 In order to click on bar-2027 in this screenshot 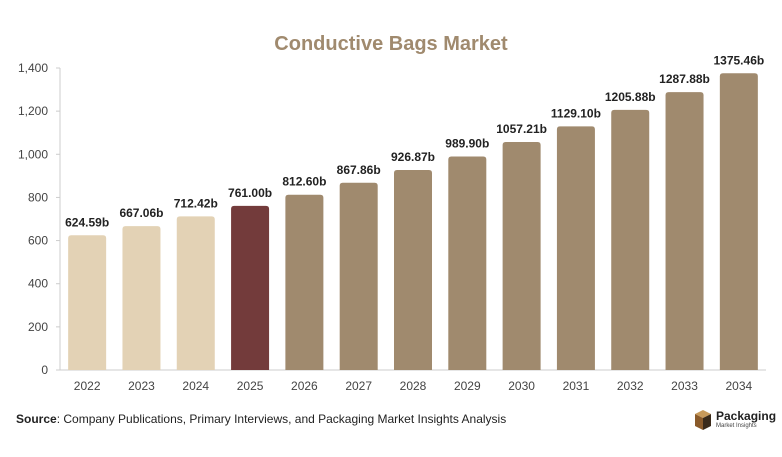, I will do `click(358, 276)`.